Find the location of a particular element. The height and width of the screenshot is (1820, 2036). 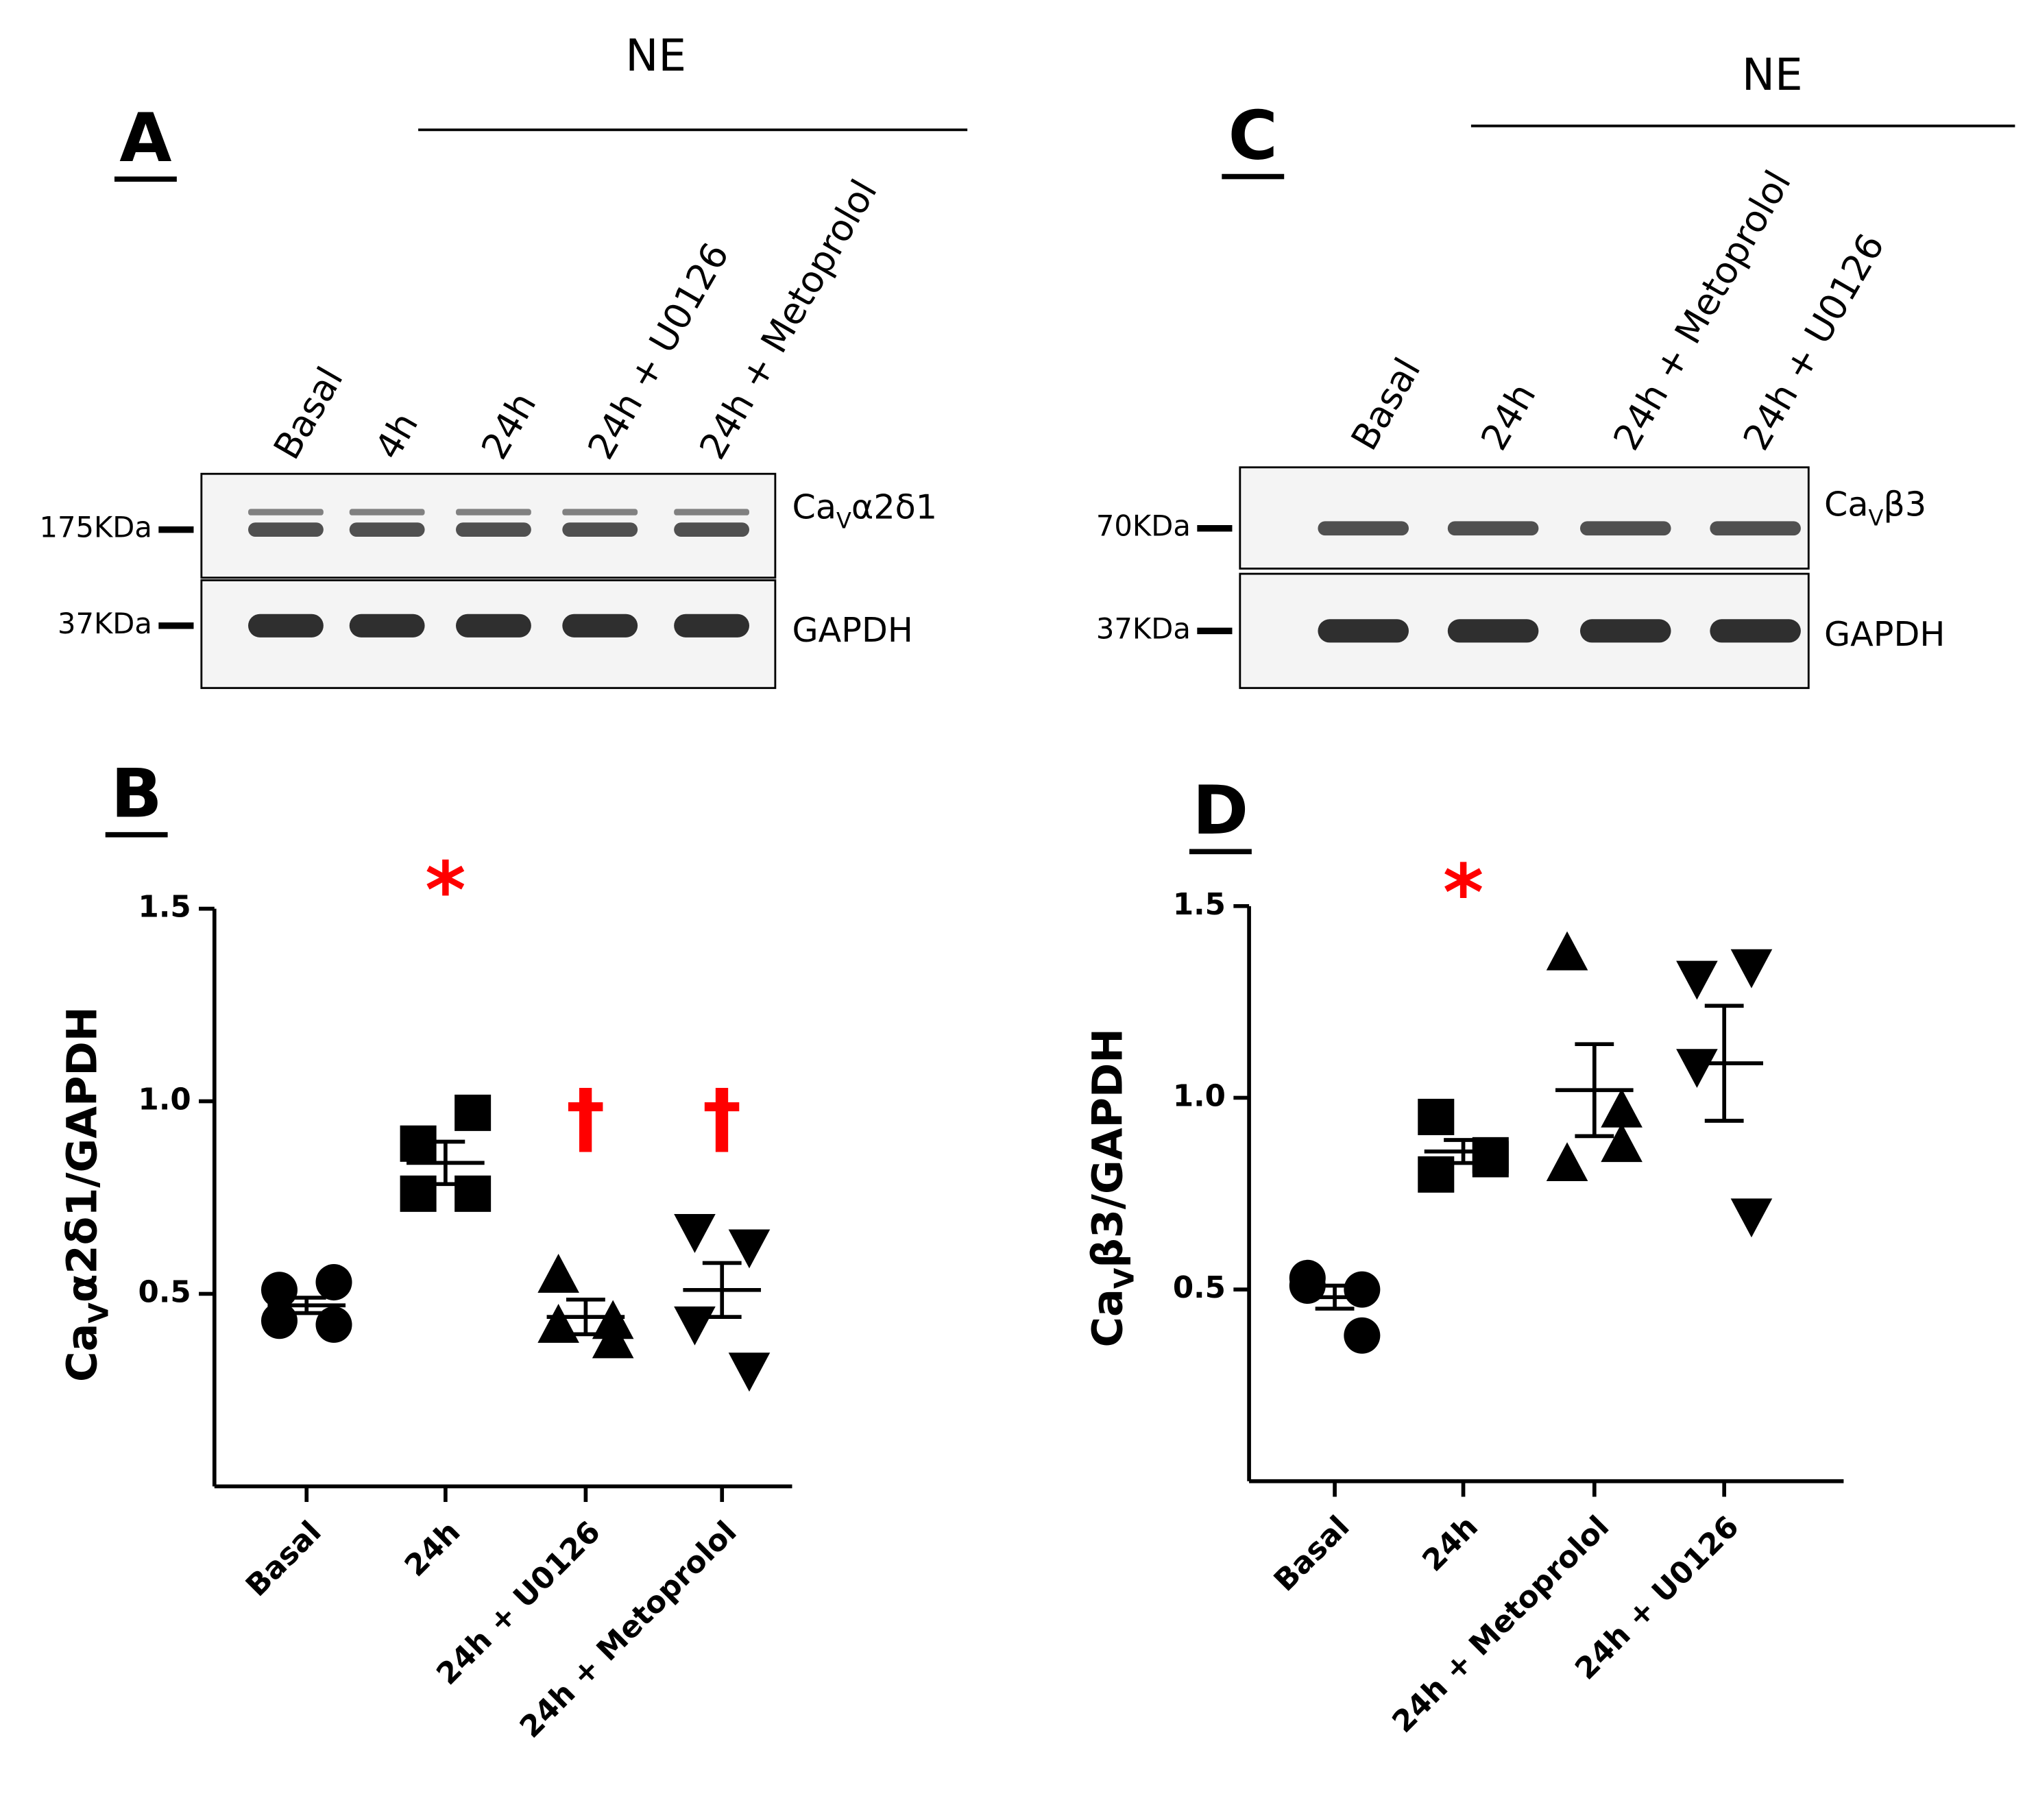

y-axis-label-part: β3/GAPDH is located at coordinates (1108, 1148).